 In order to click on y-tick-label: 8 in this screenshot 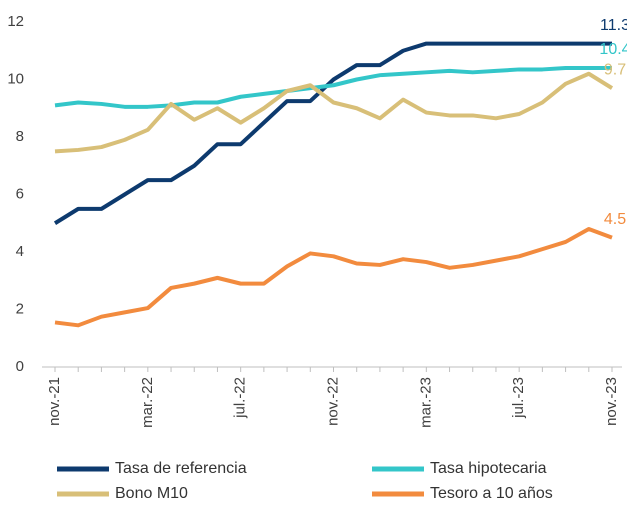, I will do `click(20, 136)`.